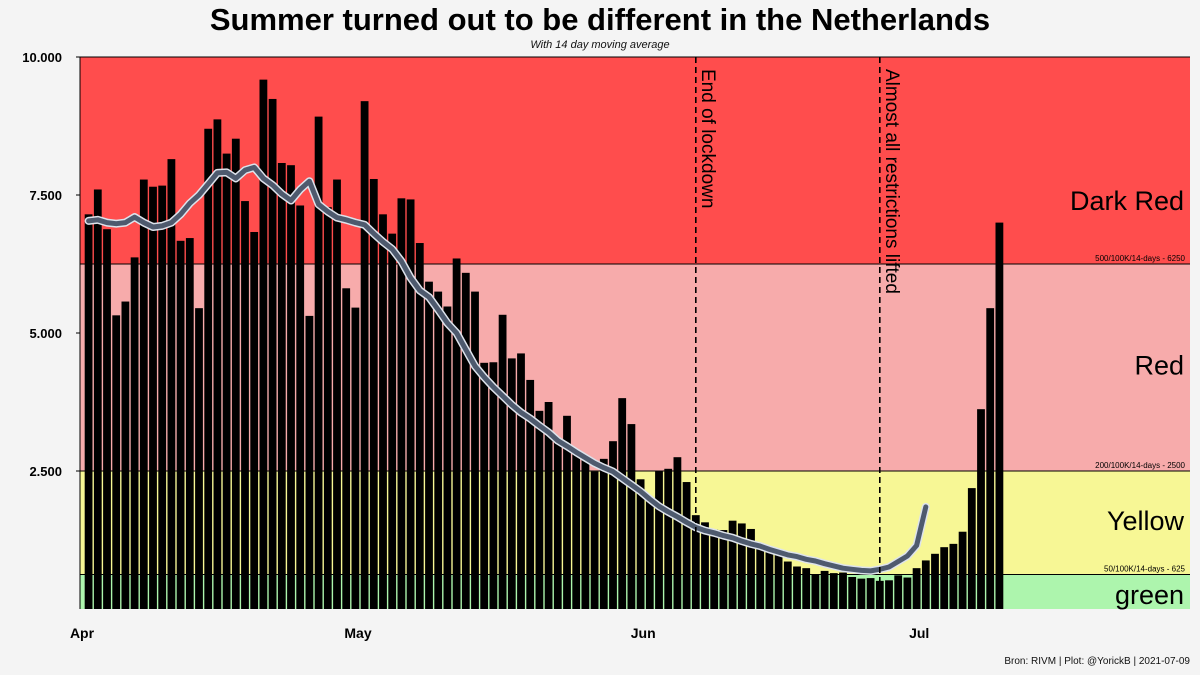  What do you see at coordinates (707, 138) in the screenshot?
I see `annotation-label: End of lockdown` at bounding box center [707, 138].